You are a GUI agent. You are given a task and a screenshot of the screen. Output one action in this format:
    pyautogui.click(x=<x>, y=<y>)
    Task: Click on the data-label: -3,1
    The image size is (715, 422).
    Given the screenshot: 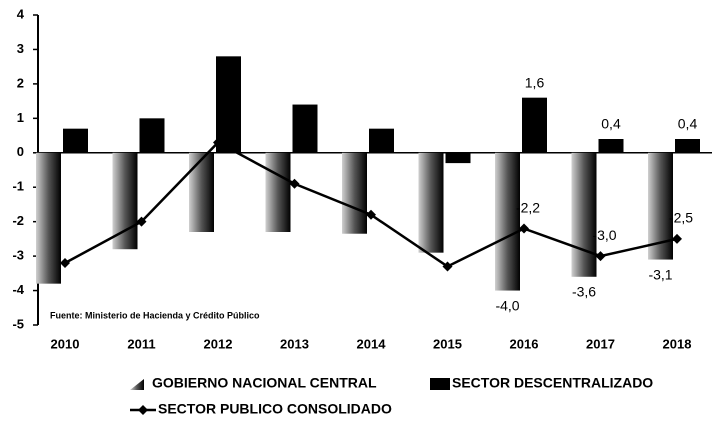 What is the action you would take?
    pyautogui.click(x=660, y=274)
    